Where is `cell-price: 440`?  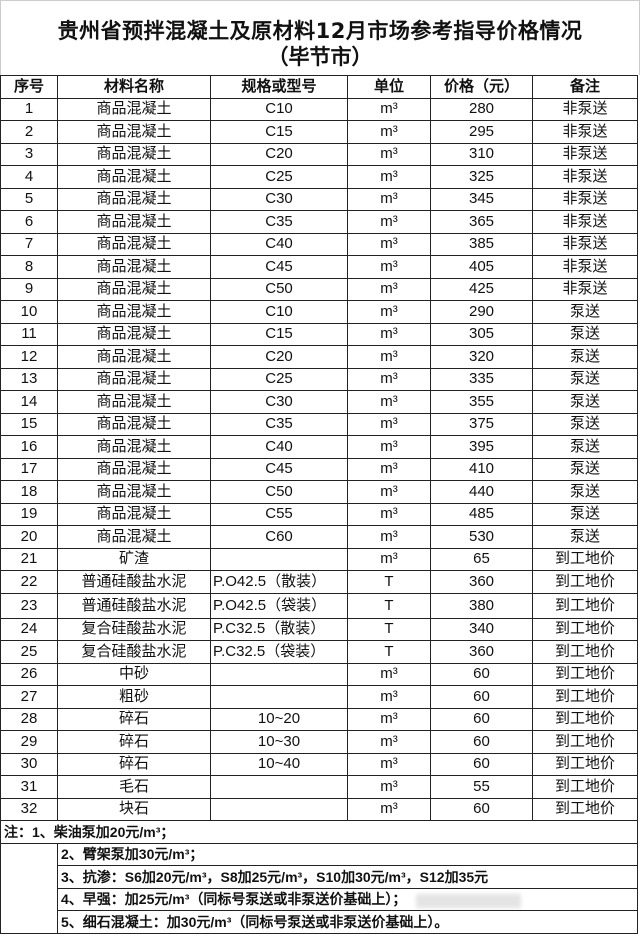
cell-price: 440 is located at coordinates (481, 492).